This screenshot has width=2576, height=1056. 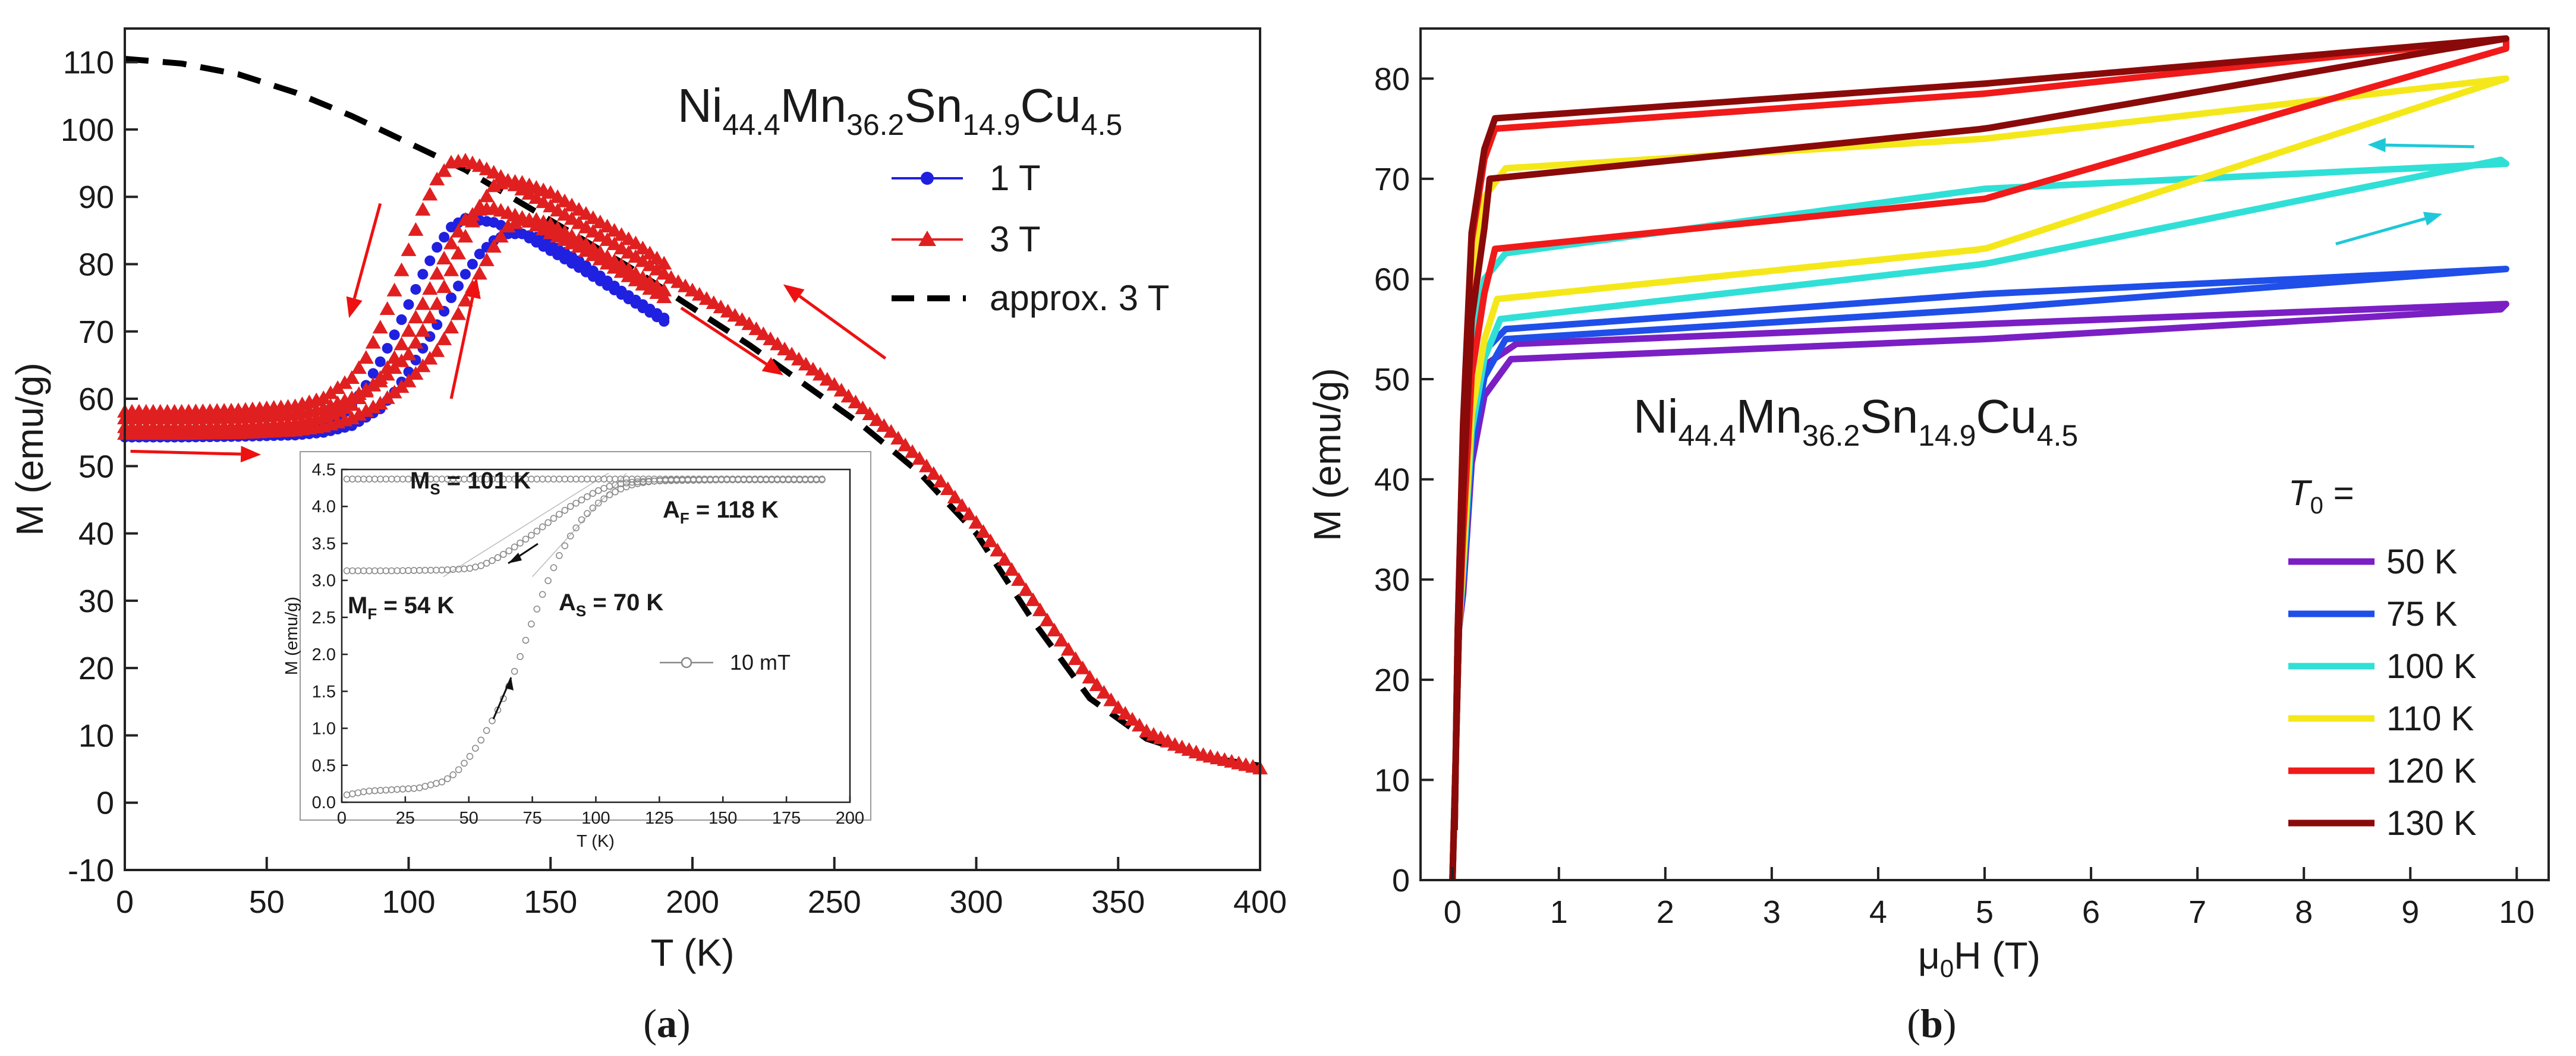 I want to click on a-x-tick-label: 250, so click(x=835, y=902).